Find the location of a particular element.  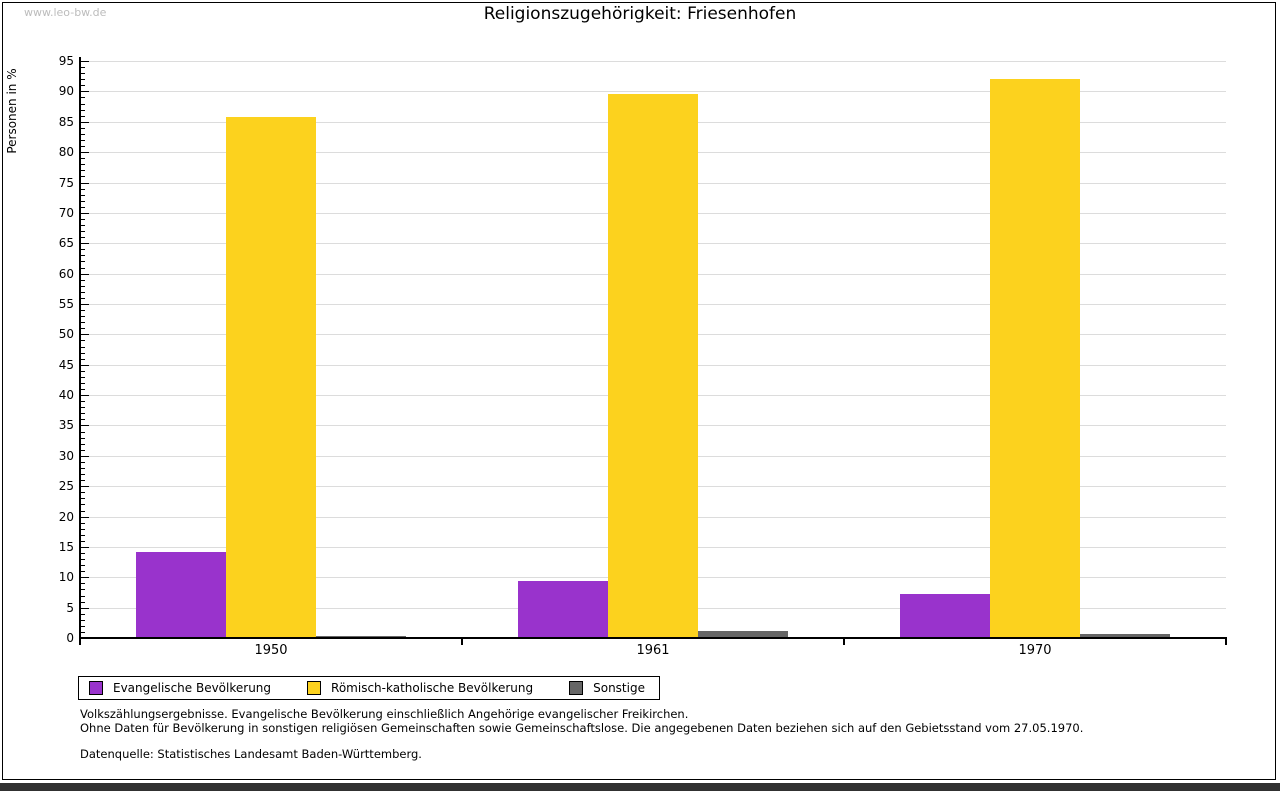

y-gridline is located at coordinates (653, 61).